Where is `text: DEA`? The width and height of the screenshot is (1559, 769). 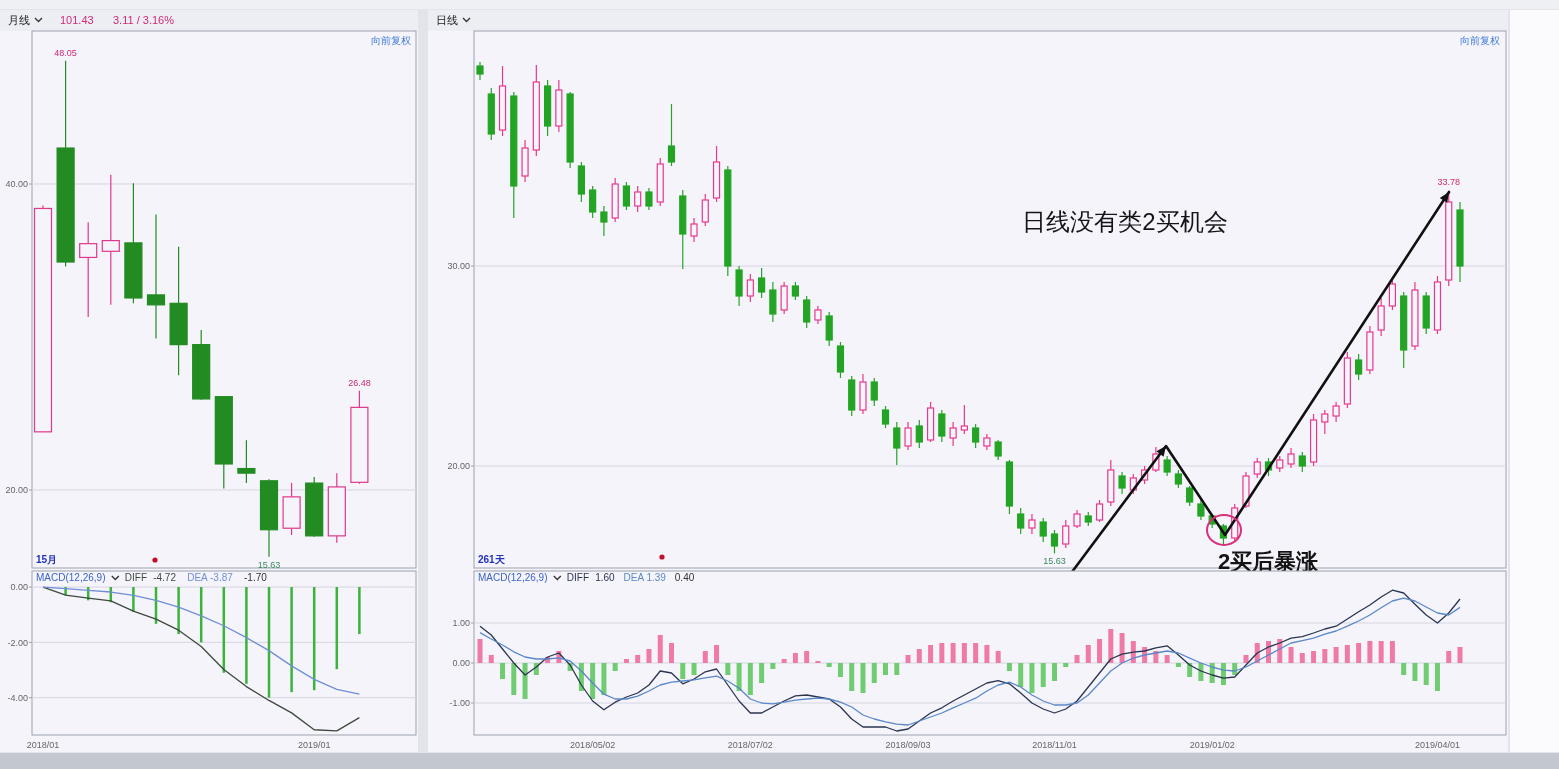
text: DEA is located at coordinates (634, 577).